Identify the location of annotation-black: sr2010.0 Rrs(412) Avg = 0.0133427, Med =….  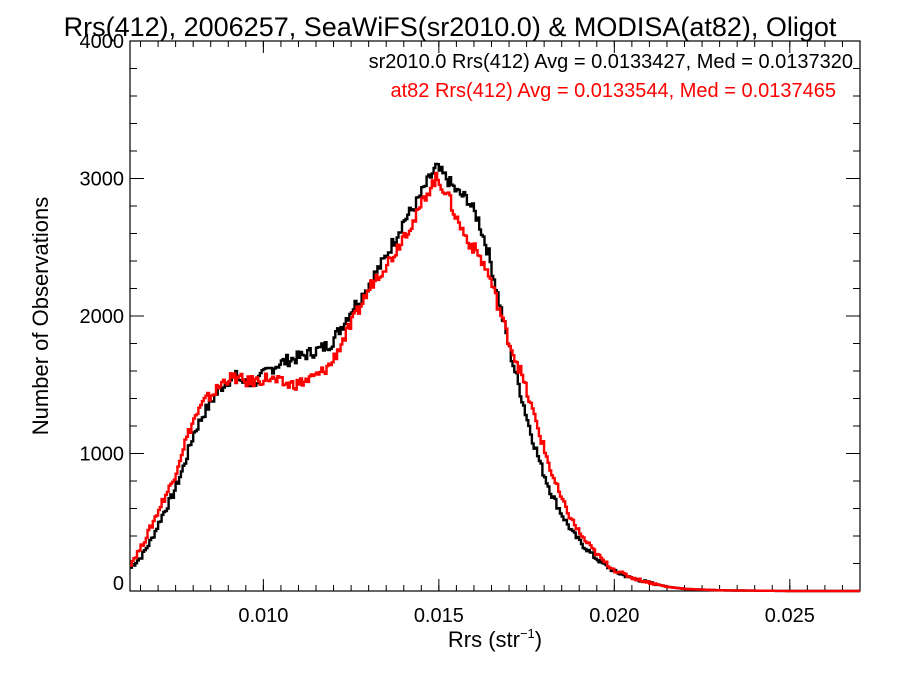
(611, 62).